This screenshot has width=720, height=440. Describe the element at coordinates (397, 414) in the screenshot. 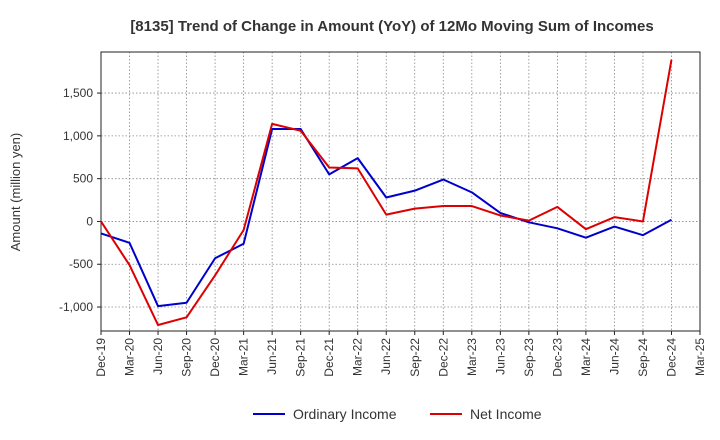

I see `legend: Ordinary Income Net Income` at that location.